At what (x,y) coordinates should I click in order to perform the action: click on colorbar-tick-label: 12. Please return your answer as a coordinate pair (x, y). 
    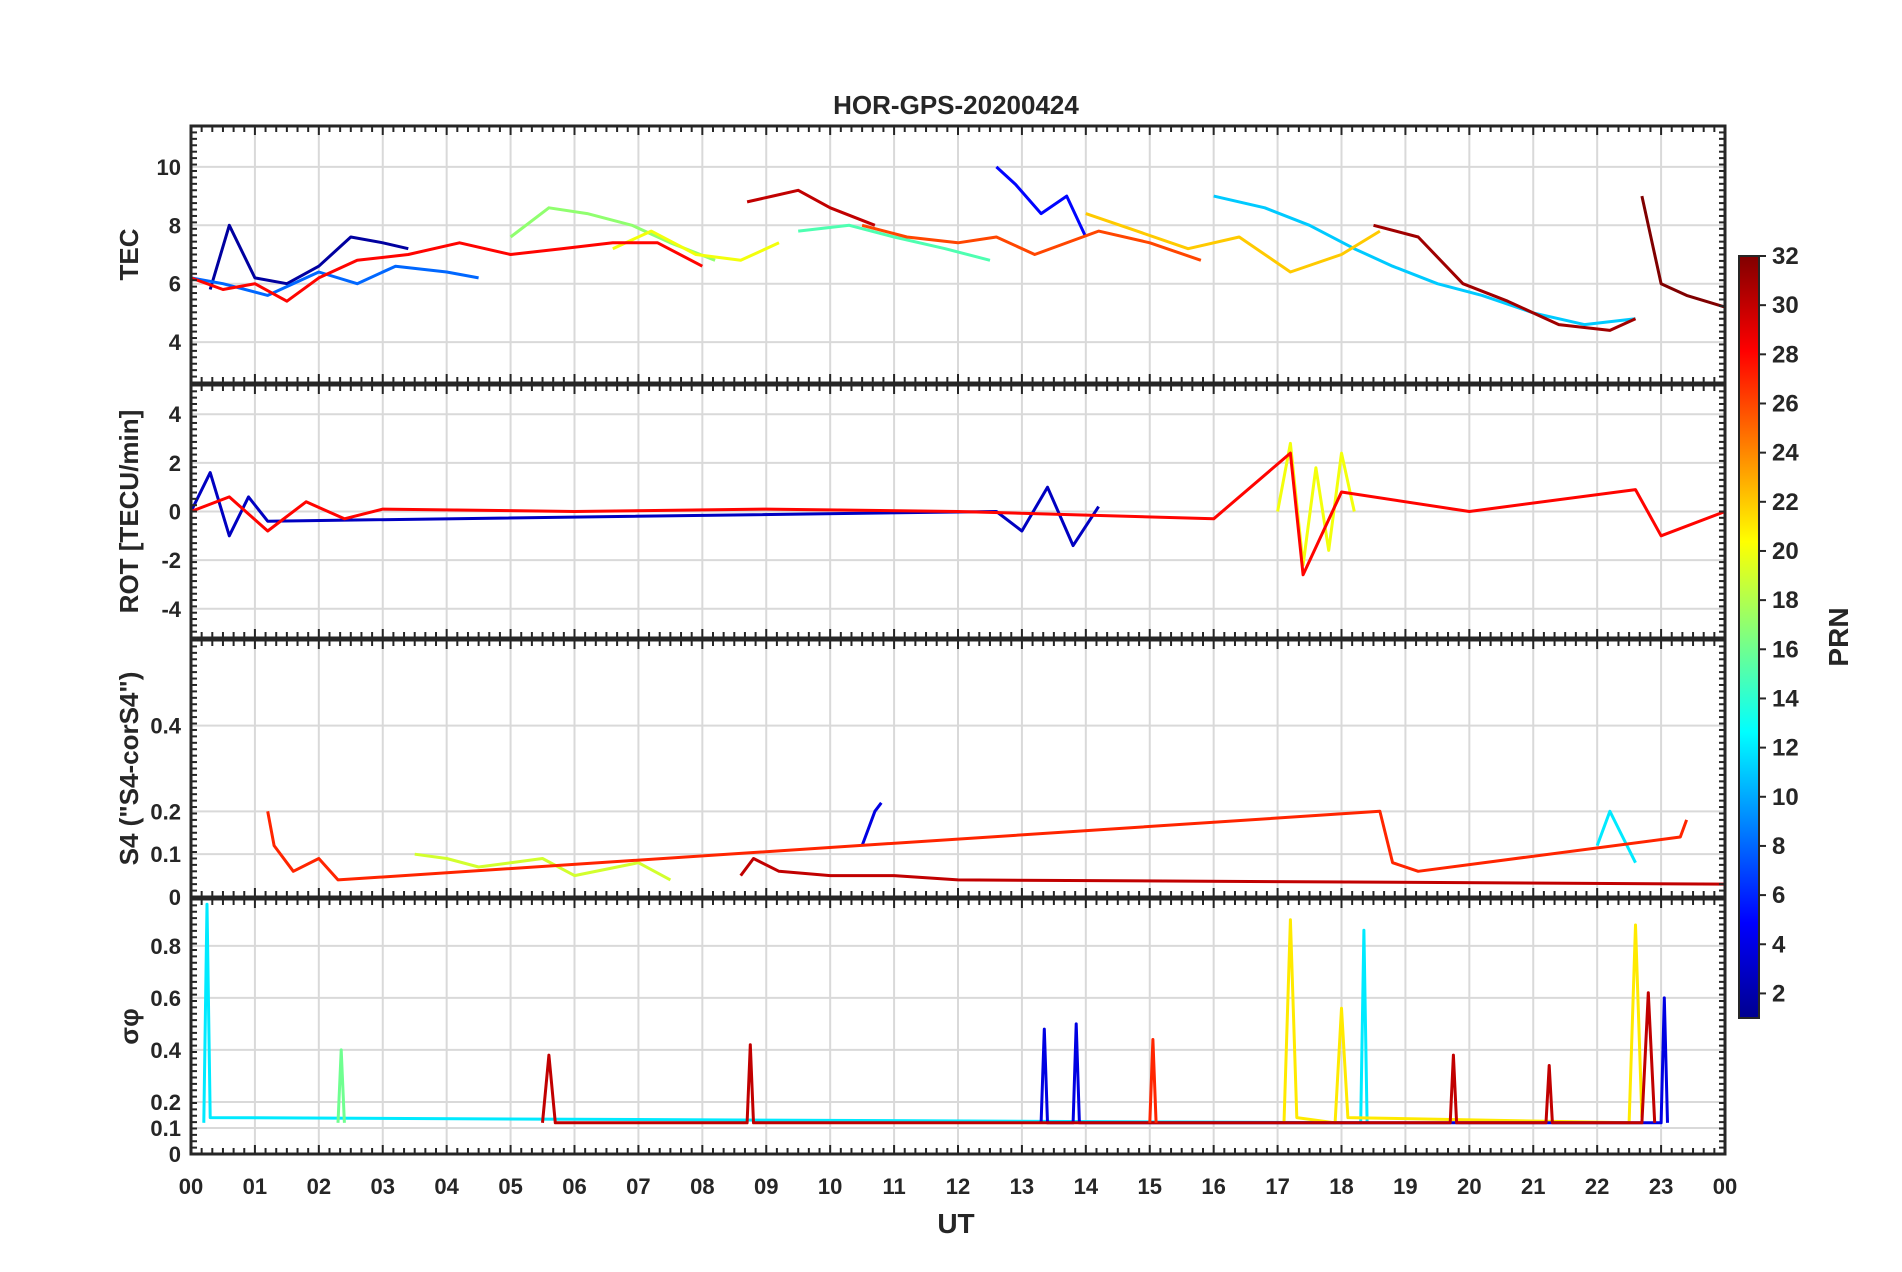
    Looking at the image, I should click on (1785, 748).